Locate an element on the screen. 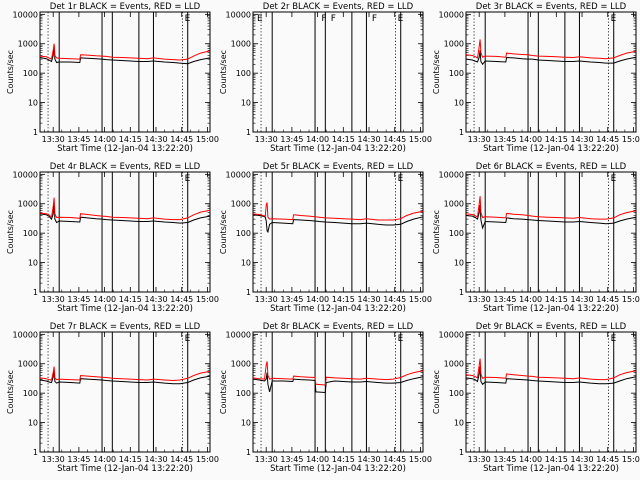 Image resolution: width=640 pixels, height=480 pixels. panel-title: Det 5r BLACK = Events, RED = LLD is located at coordinates (338, 167).